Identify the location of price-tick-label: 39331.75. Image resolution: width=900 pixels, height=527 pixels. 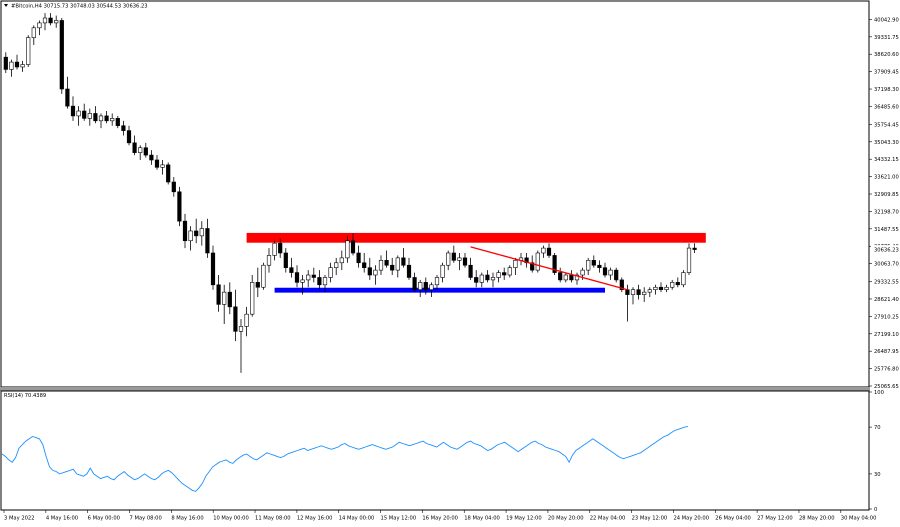
(886, 38).